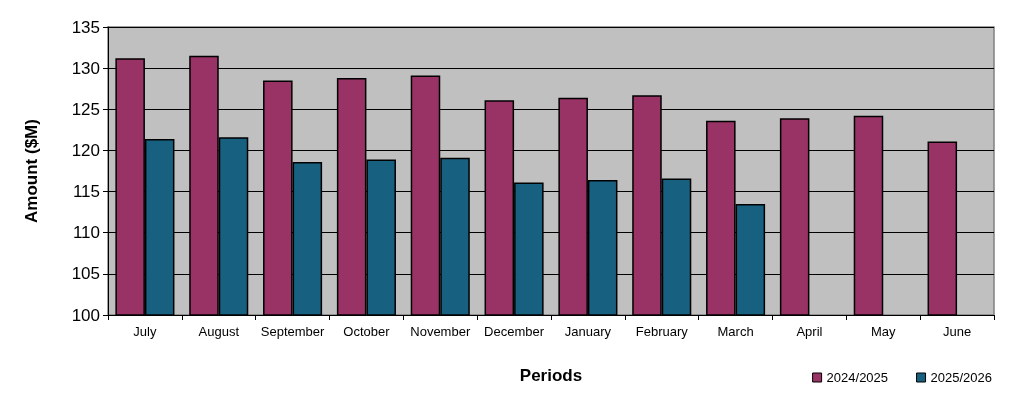 The height and width of the screenshot is (401, 1009). Describe the element at coordinates (85, 150) in the screenshot. I see `y-tick-label: 120` at that location.